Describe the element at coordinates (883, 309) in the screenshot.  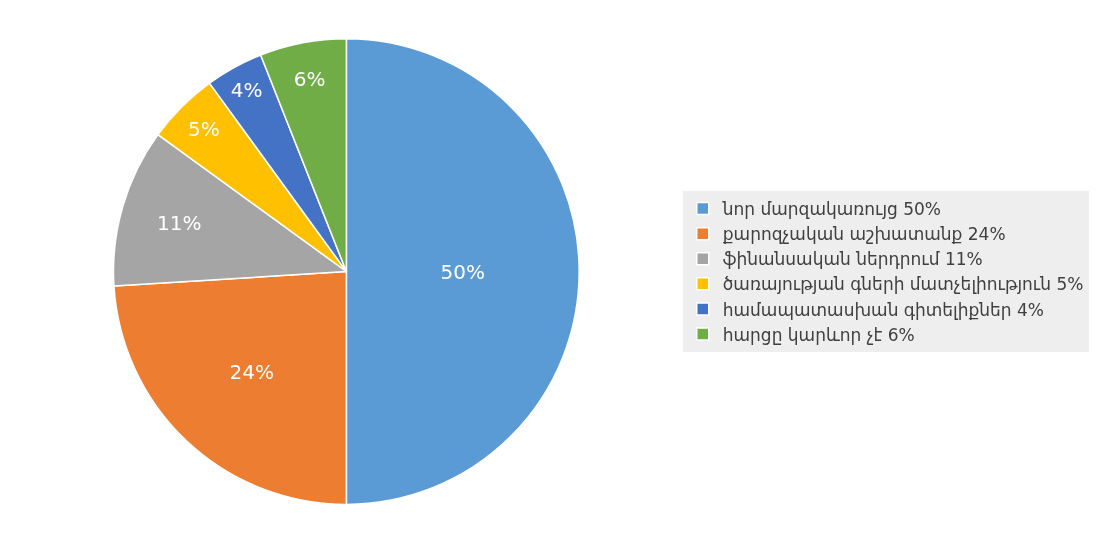
I see `legend-label: համապատասխան գիտելիքներ 4%` at that location.